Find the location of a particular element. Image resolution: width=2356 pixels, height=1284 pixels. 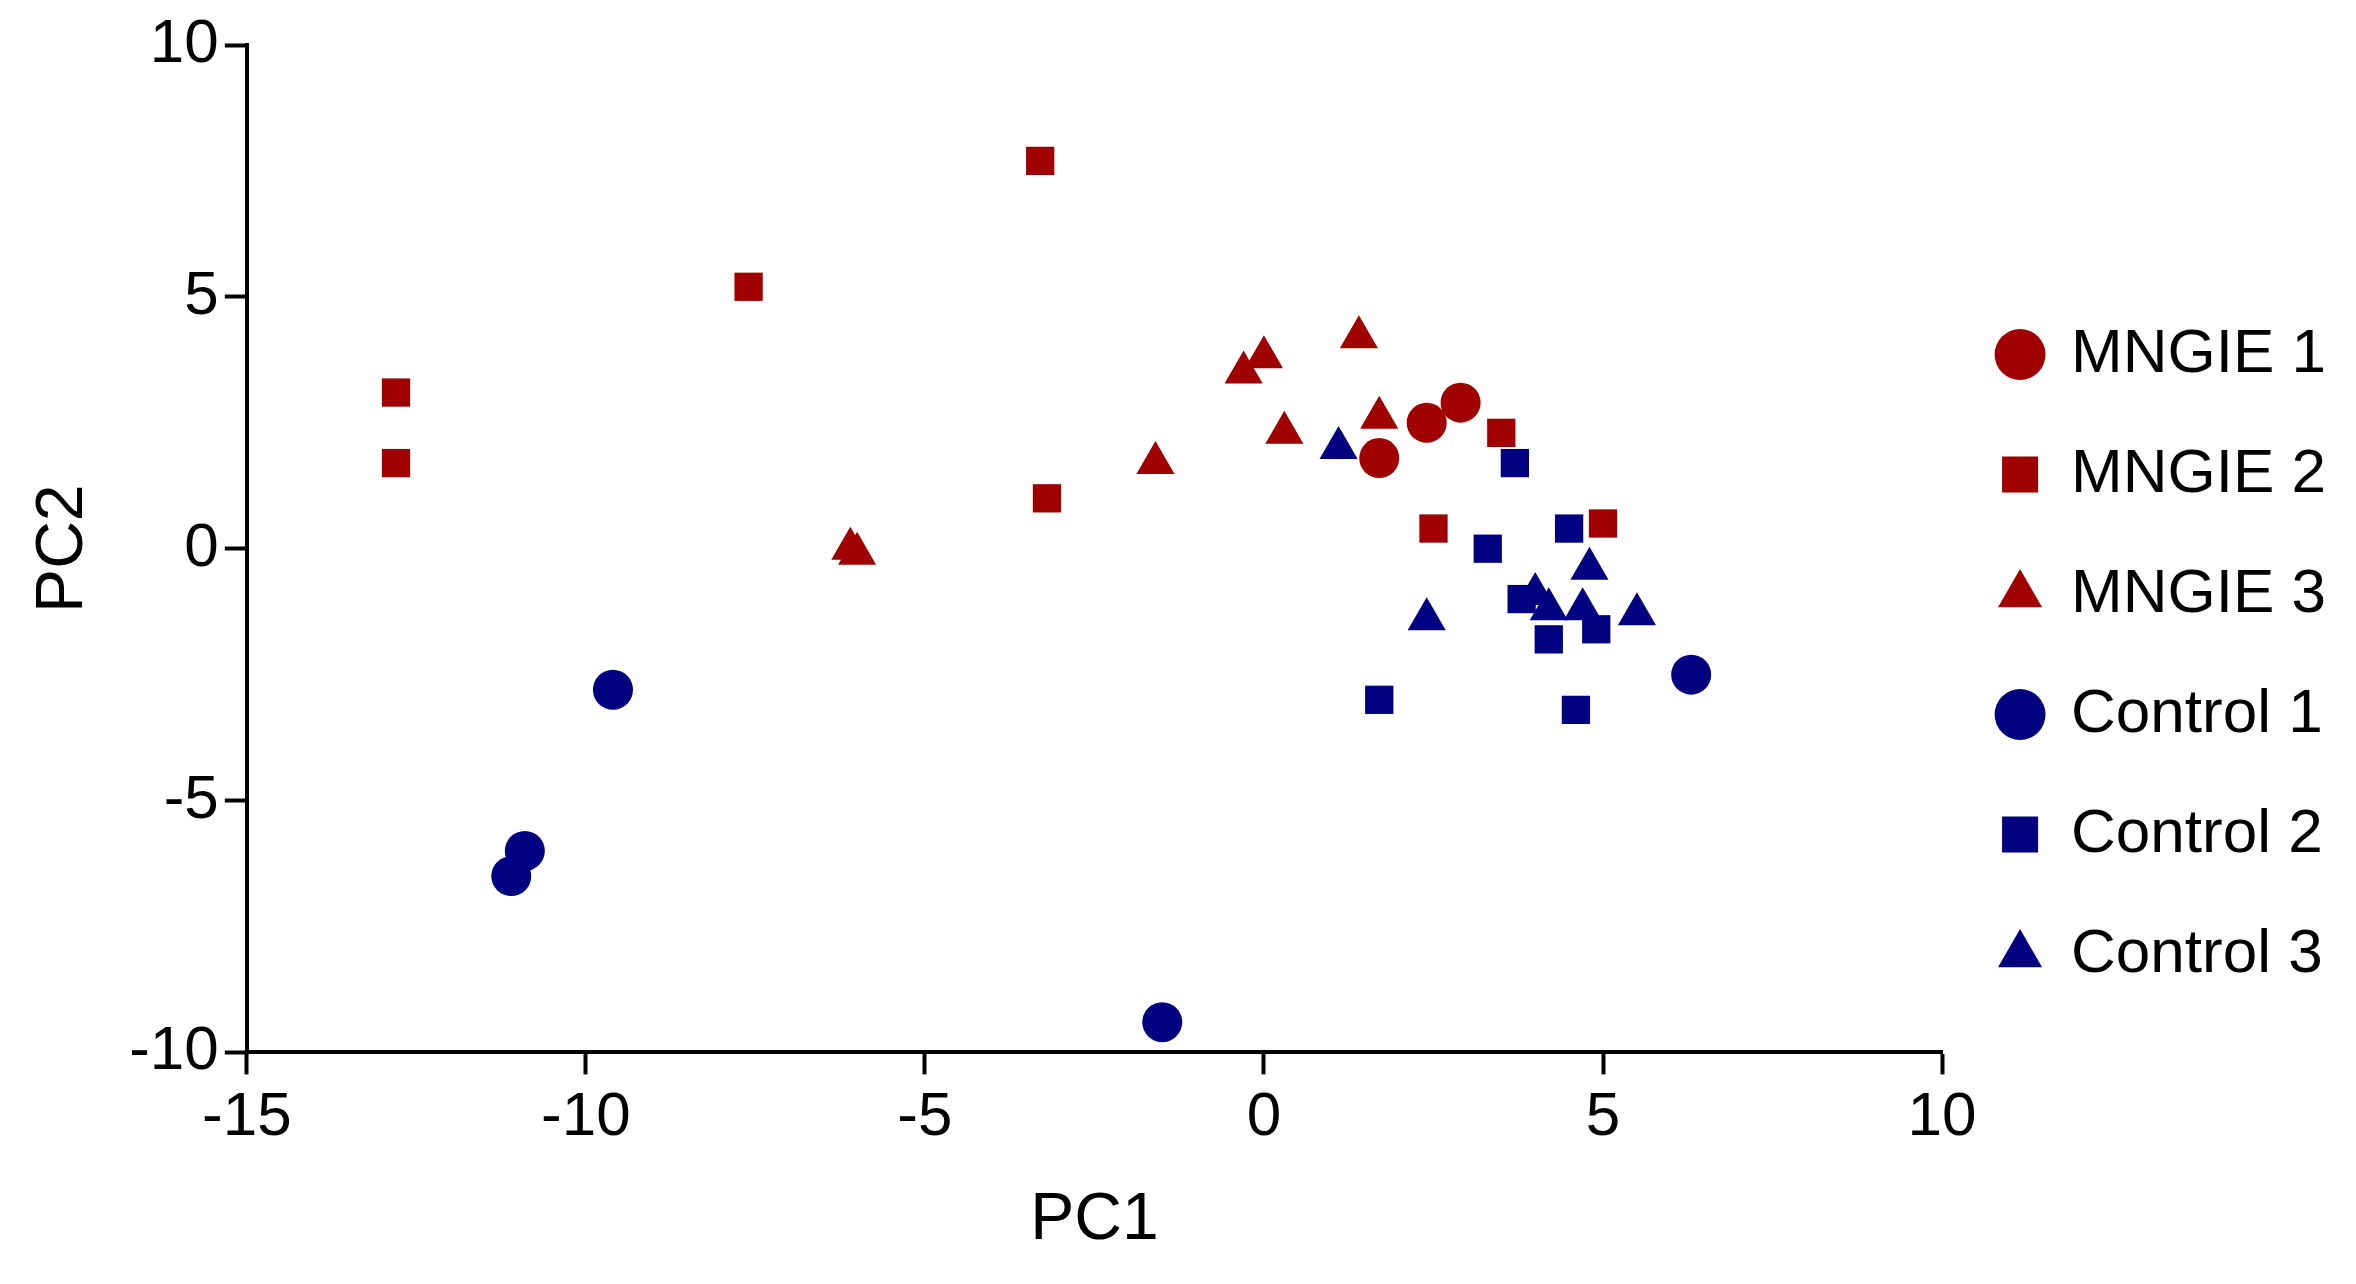

legend-label: Control 1 is located at coordinates (2197, 710).